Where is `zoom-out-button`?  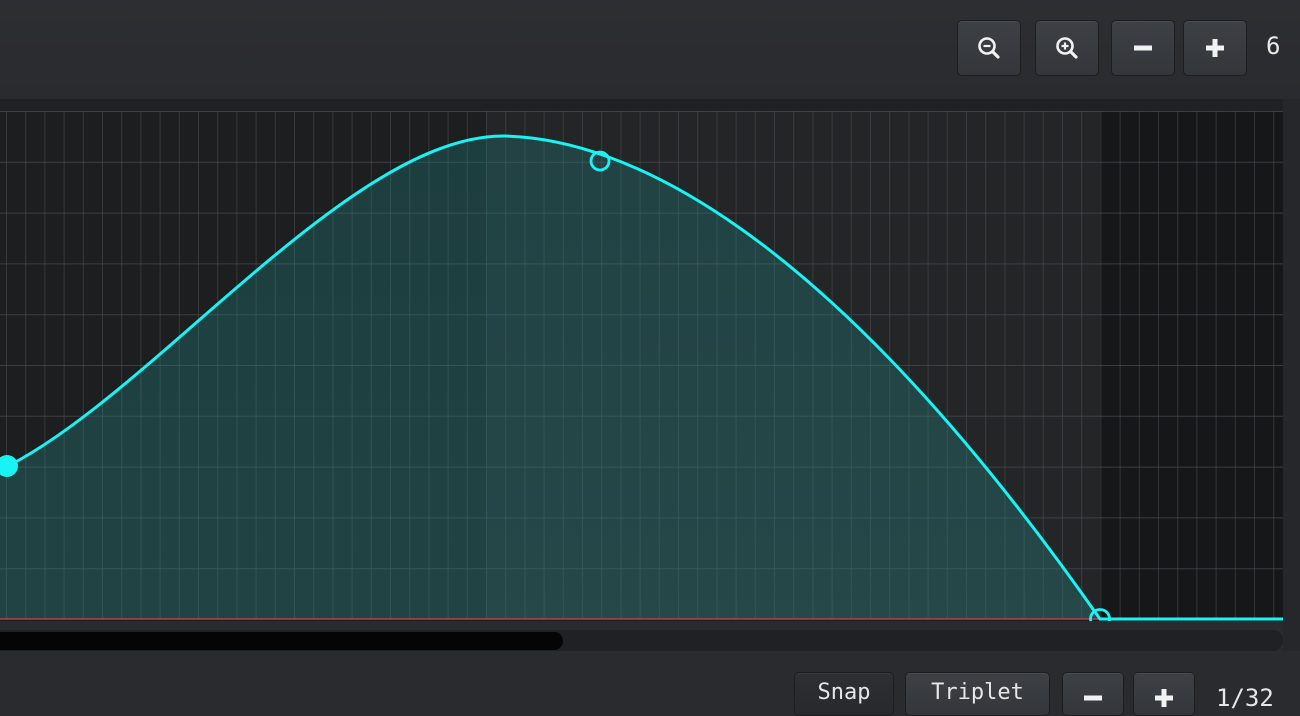 zoom-out-button is located at coordinates (989, 48).